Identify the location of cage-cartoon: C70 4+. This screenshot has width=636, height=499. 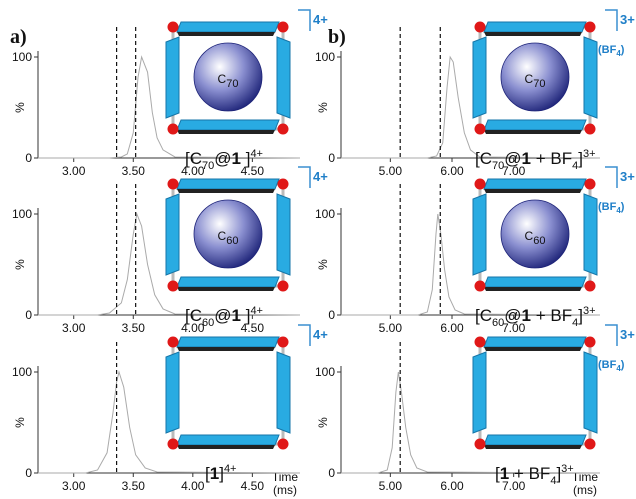
(246, 72).